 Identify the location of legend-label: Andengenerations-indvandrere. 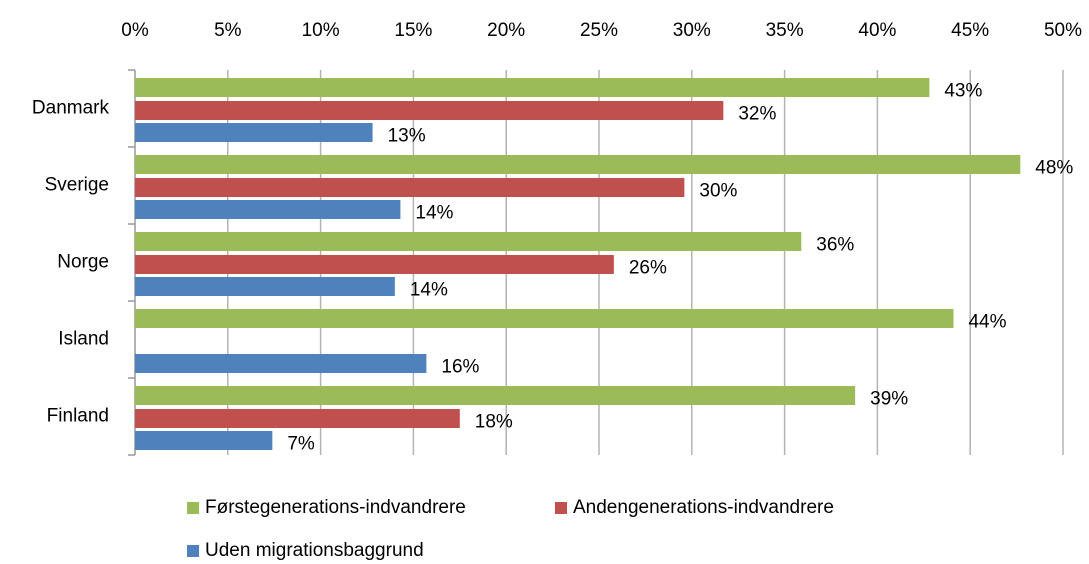
(703, 507).